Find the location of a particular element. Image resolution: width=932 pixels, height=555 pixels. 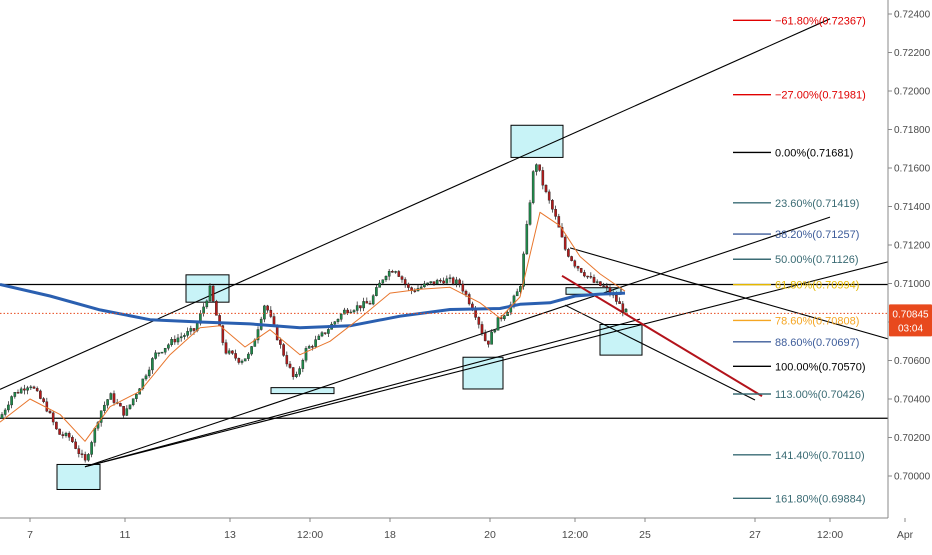

price-tick-label: 0.72000 is located at coordinates (912, 92).